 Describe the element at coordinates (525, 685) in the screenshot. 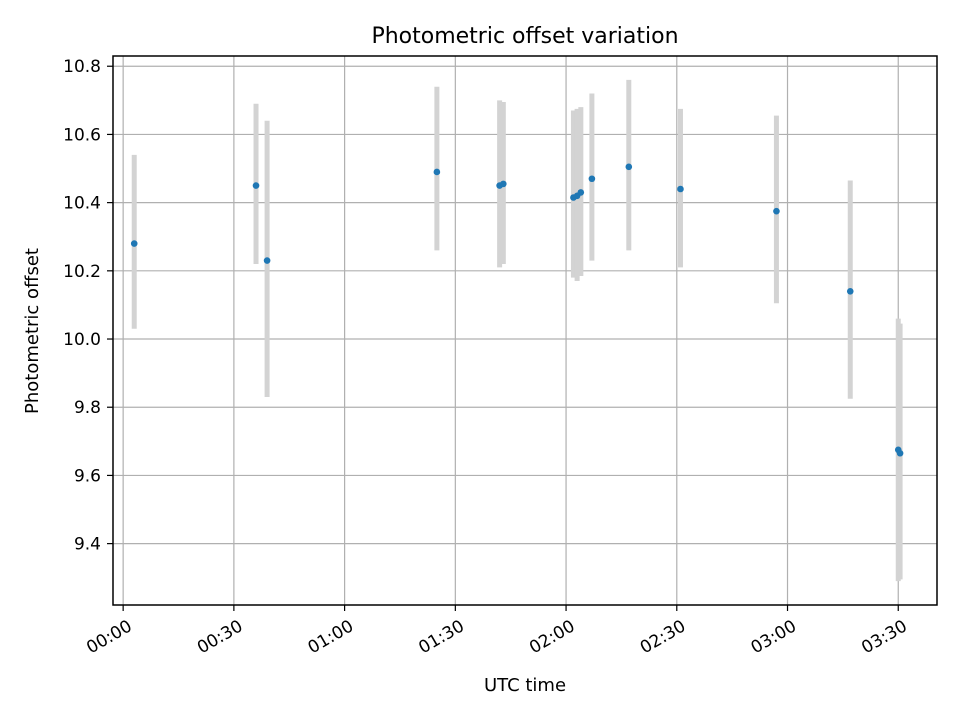

I see `x-axis-label: UTC time` at that location.